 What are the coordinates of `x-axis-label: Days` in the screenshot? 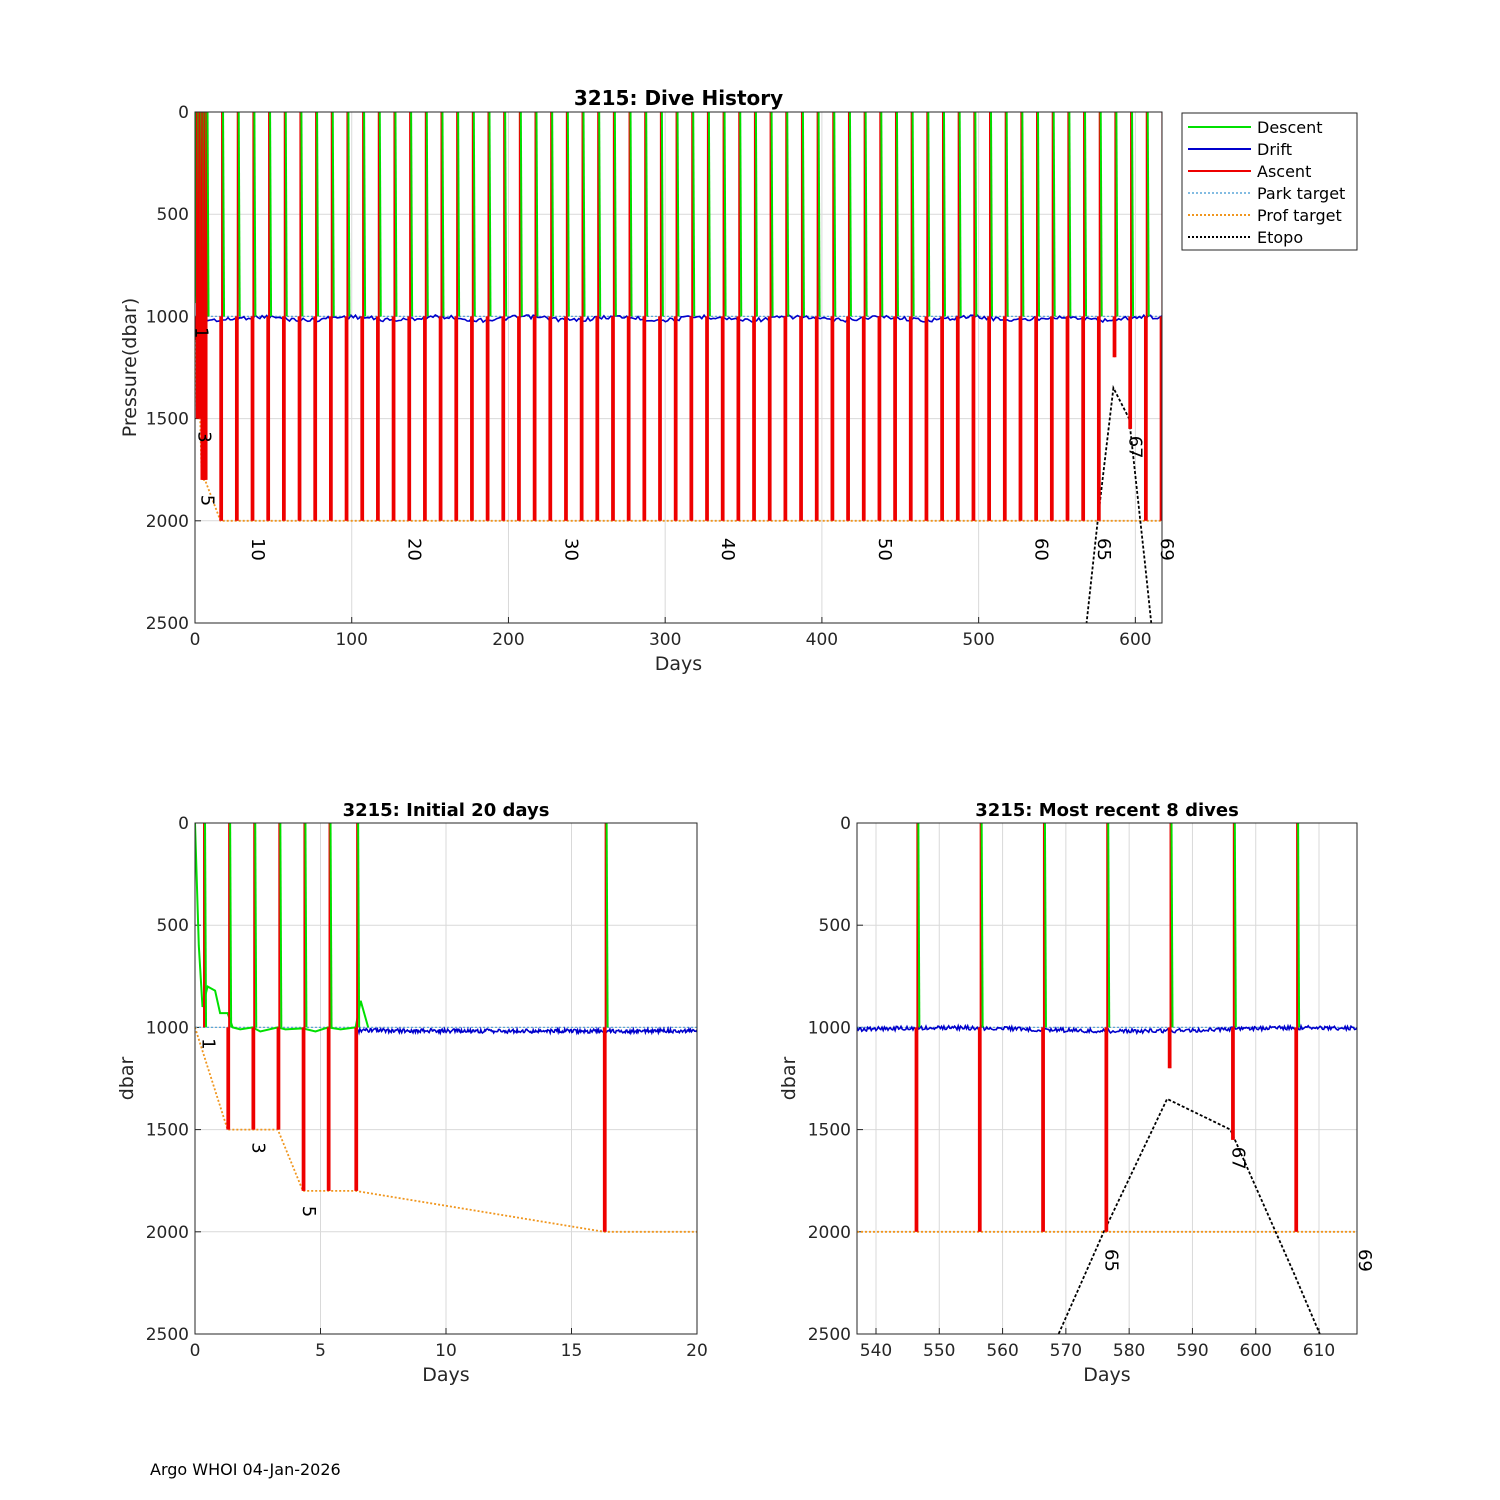 It's located at (1106, 1375).